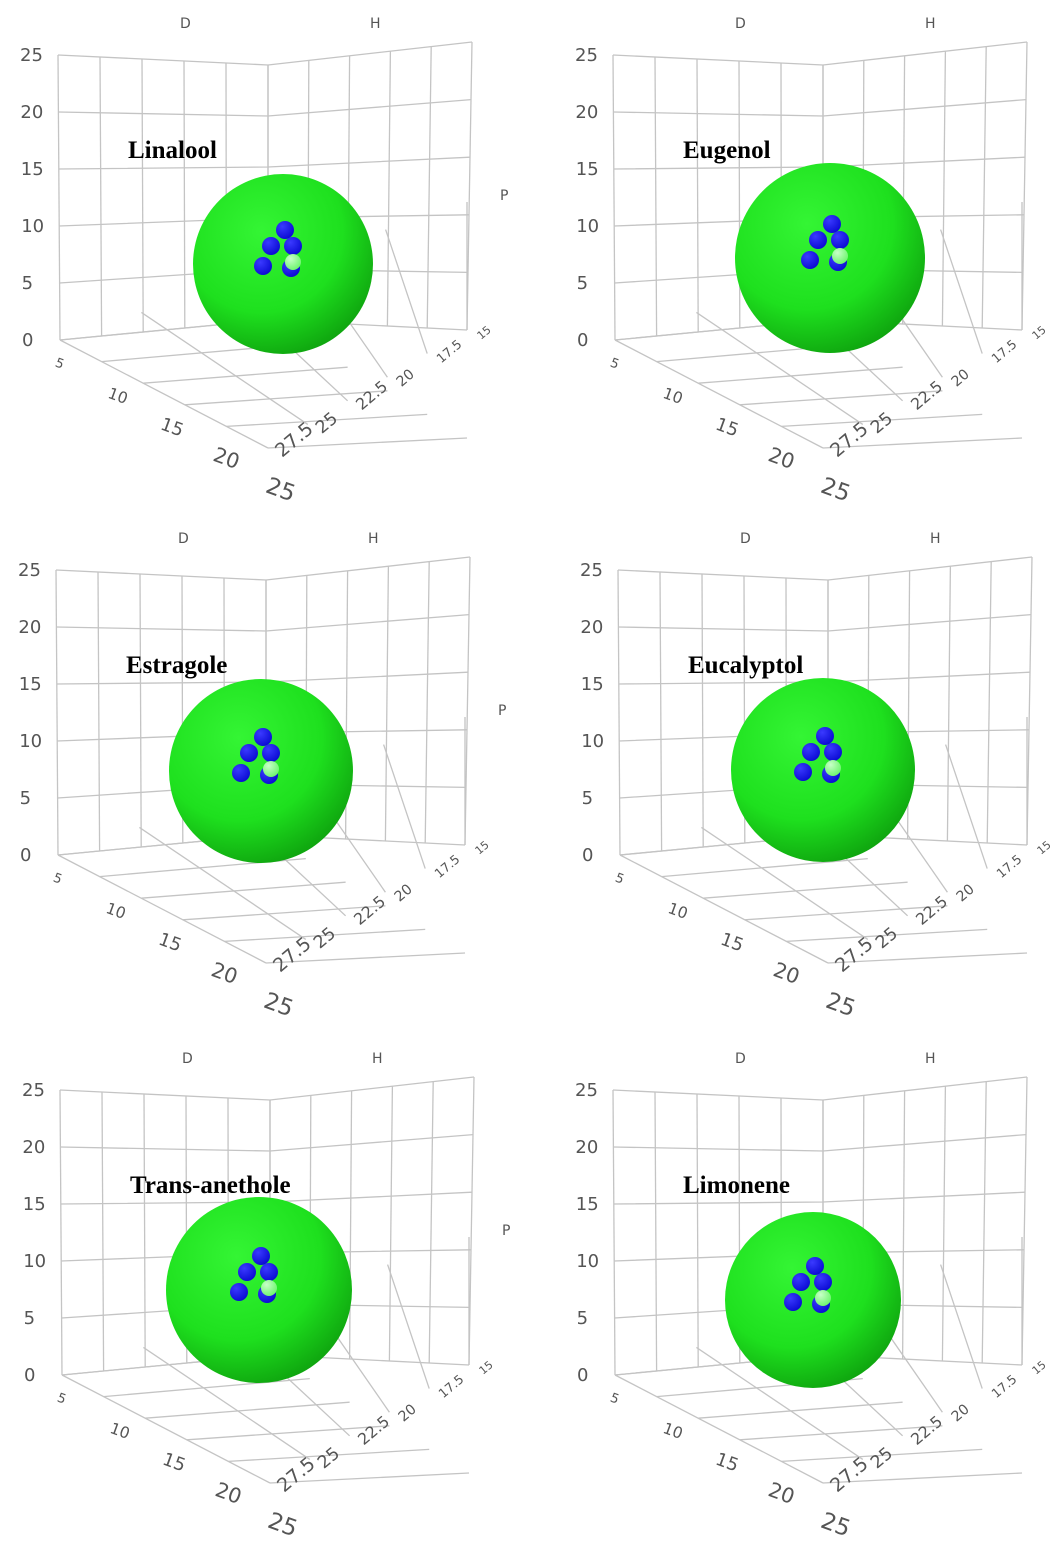 This screenshot has height=1550, width=1051. Describe the element at coordinates (745, 665) in the screenshot. I see `chart-title: Eucalyptol` at that location.